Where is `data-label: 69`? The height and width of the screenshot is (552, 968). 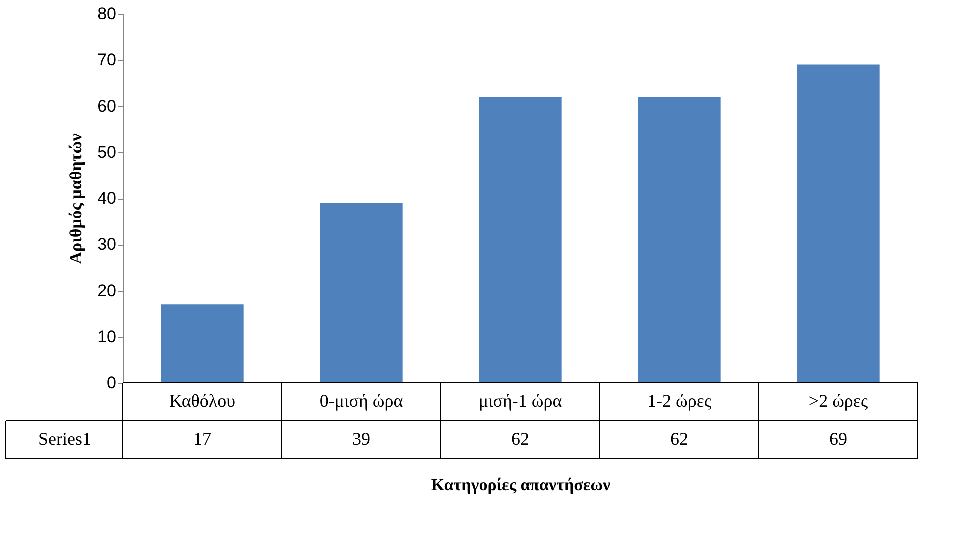 data-label: 69 is located at coordinates (839, 439).